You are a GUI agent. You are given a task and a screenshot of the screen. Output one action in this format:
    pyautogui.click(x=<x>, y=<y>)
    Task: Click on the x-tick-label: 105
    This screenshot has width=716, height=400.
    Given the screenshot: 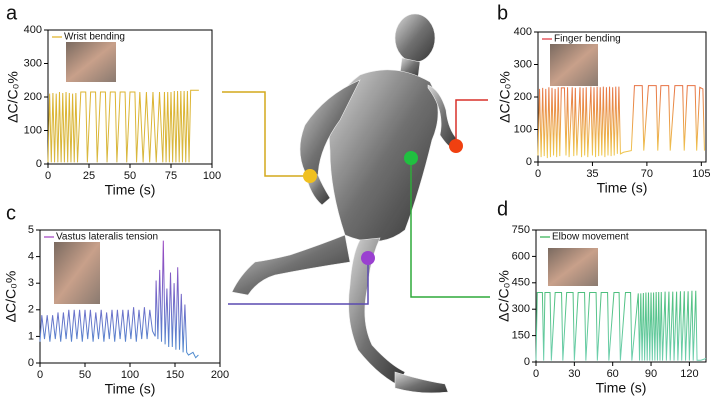 What is the action you would take?
    pyautogui.click(x=701, y=174)
    